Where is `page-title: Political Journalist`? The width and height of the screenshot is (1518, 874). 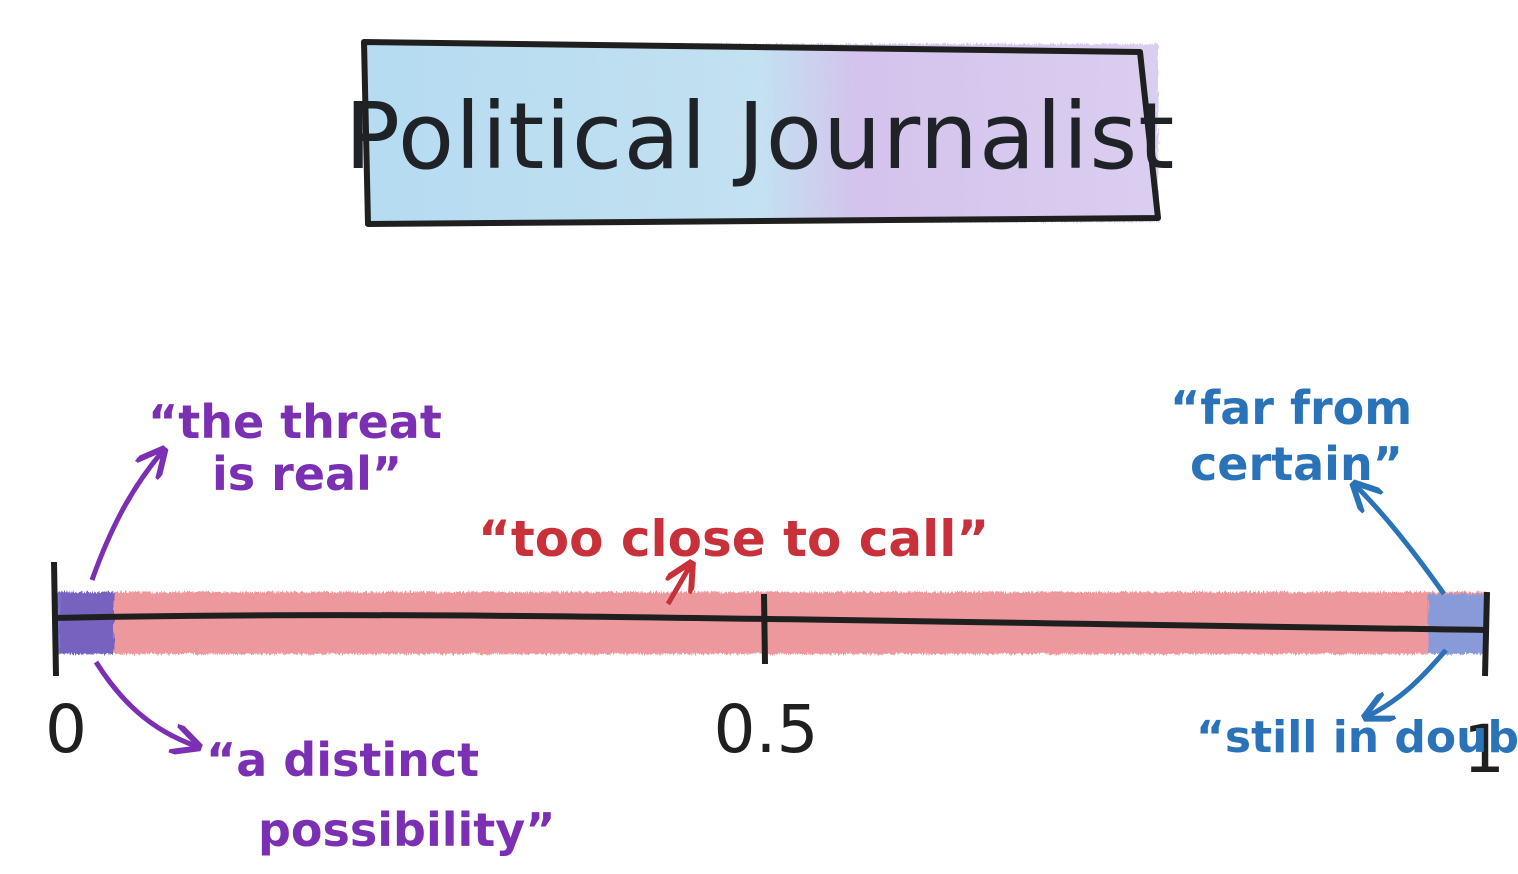
page-title: Political Journalist is located at coordinates (760, 136).